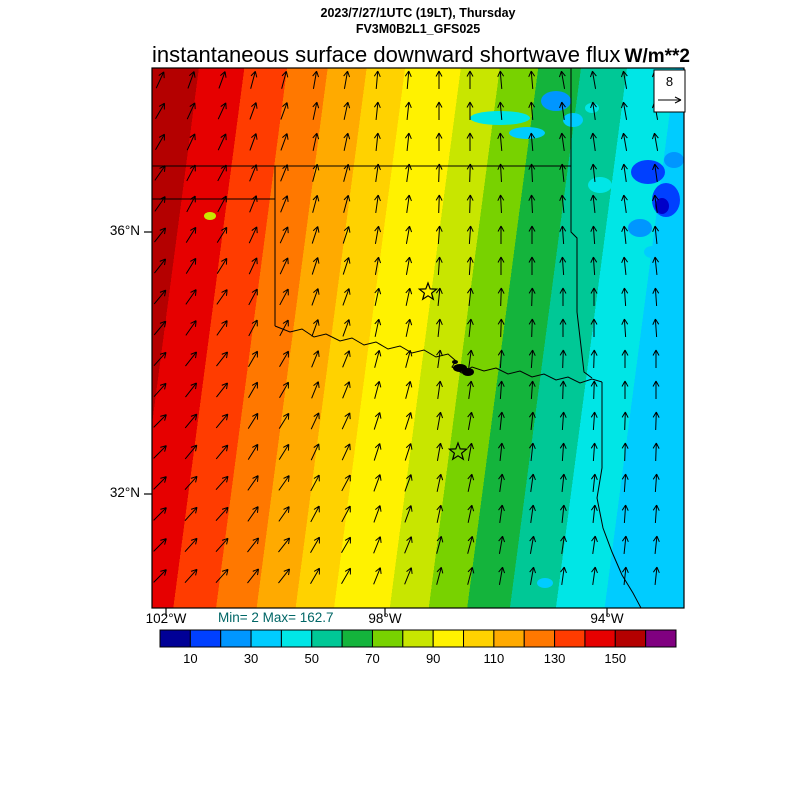  What do you see at coordinates (418, 638) in the screenshot?
I see `colorbar` at bounding box center [418, 638].